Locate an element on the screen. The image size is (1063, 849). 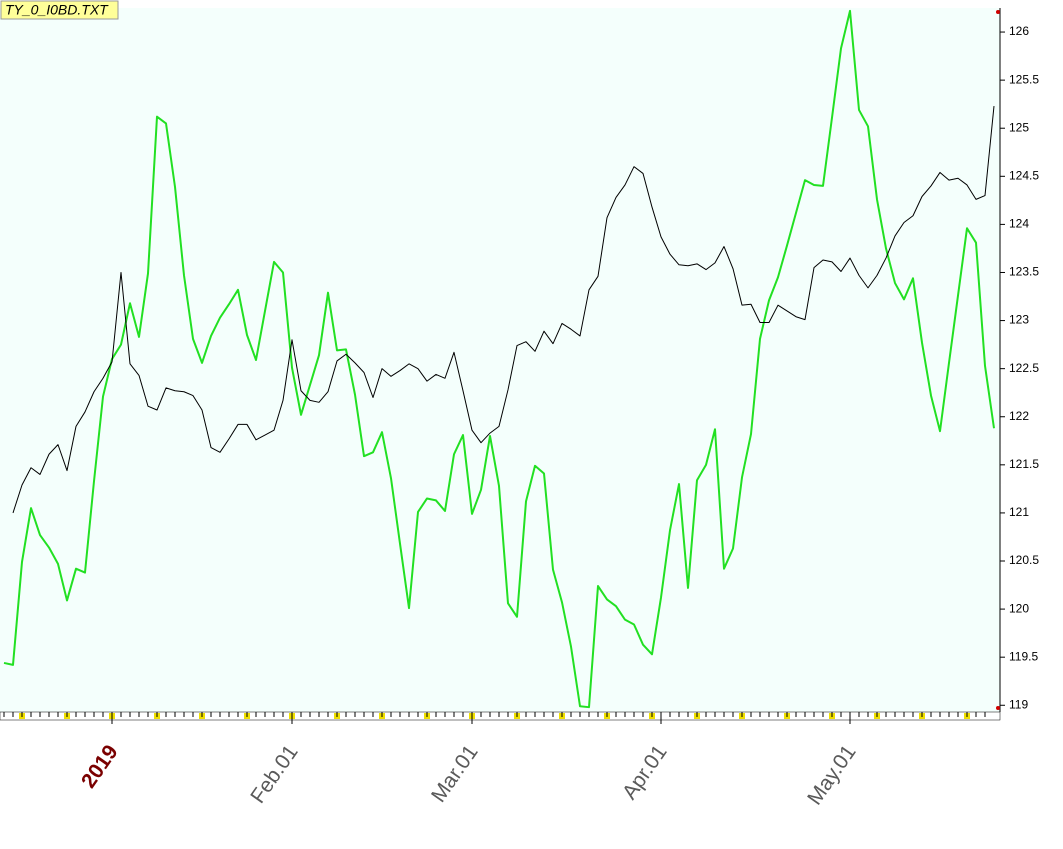
y-tick-label: 124 is located at coordinates (1019, 224).